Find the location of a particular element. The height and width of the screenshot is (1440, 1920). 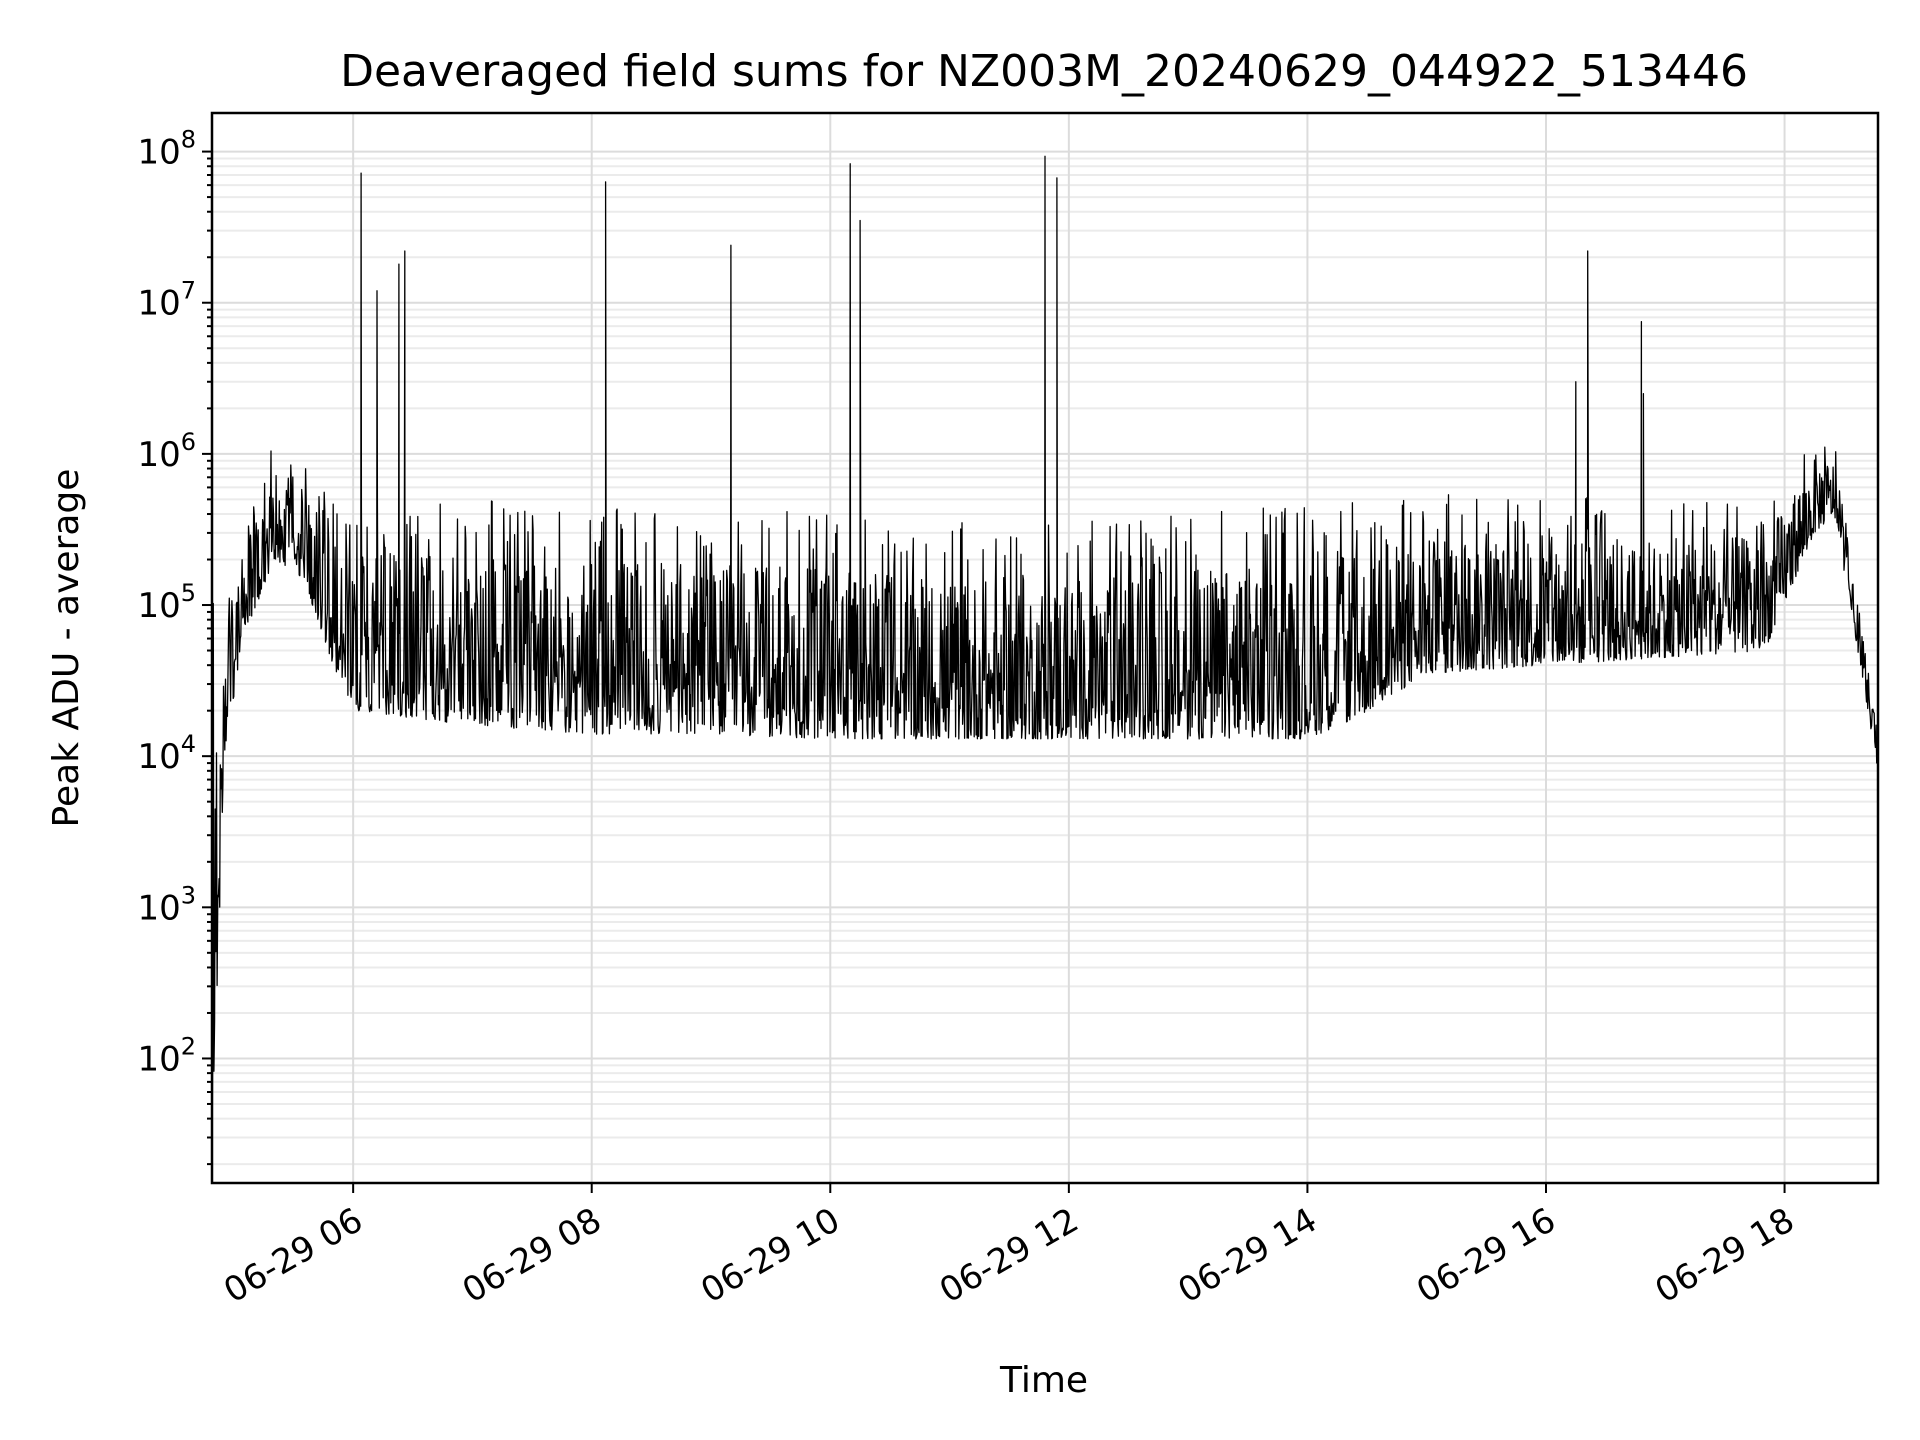

x-tick-label: 06-29 12 is located at coordinates (1009, 1255).